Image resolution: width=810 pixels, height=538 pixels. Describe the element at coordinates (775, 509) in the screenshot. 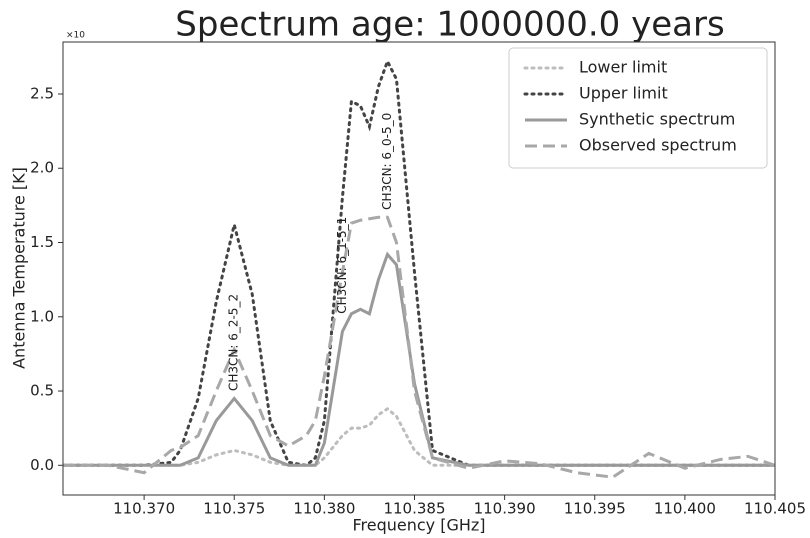

I see `x-tick-label: 110.405` at that location.